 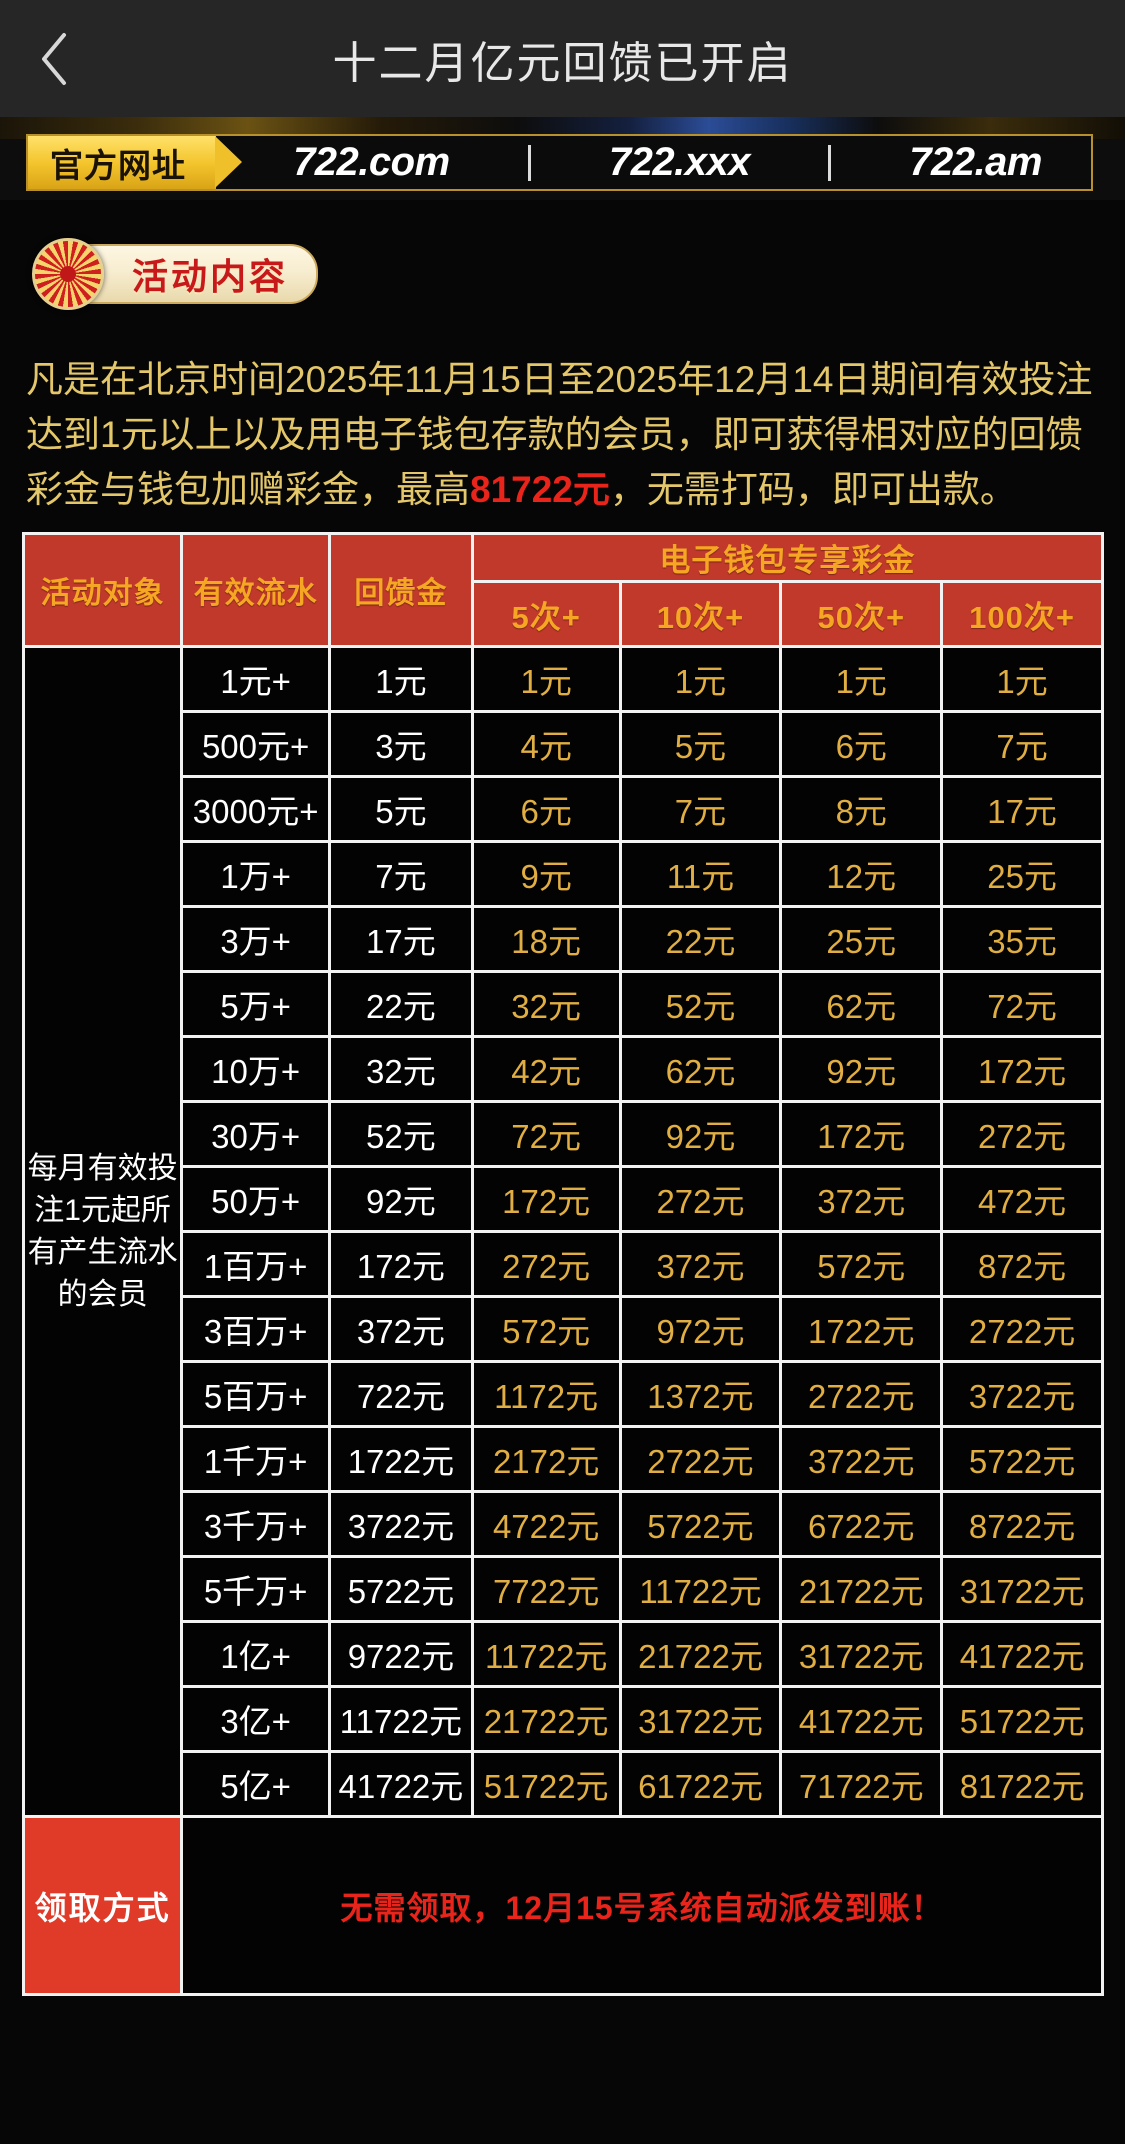 What do you see at coordinates (256, 1329) in the screenshot?
I see `cell-turnover: 3百万+` at bounding box center [256, 1329].